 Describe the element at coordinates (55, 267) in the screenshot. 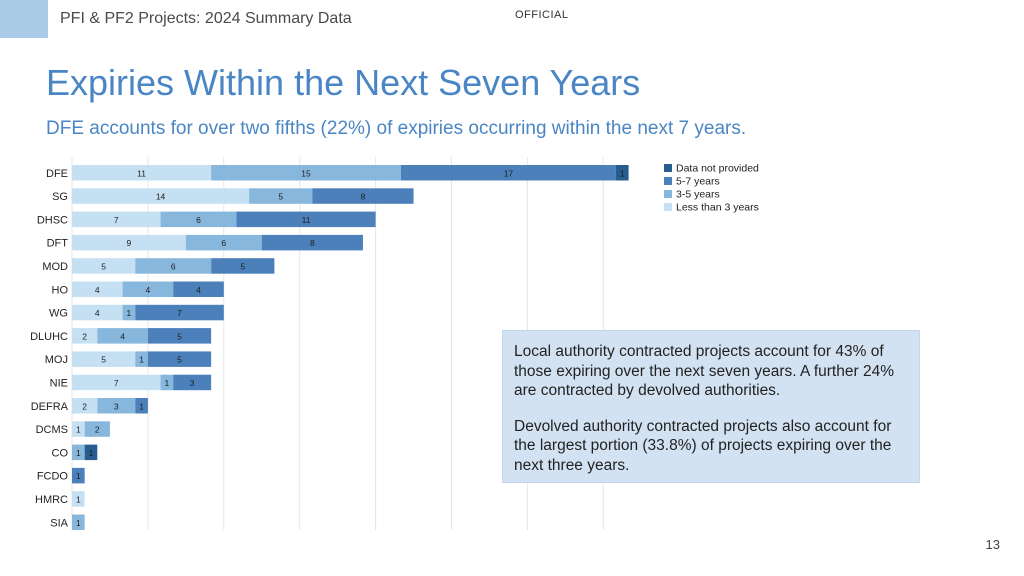

I see `category-label: MOD` at that location.